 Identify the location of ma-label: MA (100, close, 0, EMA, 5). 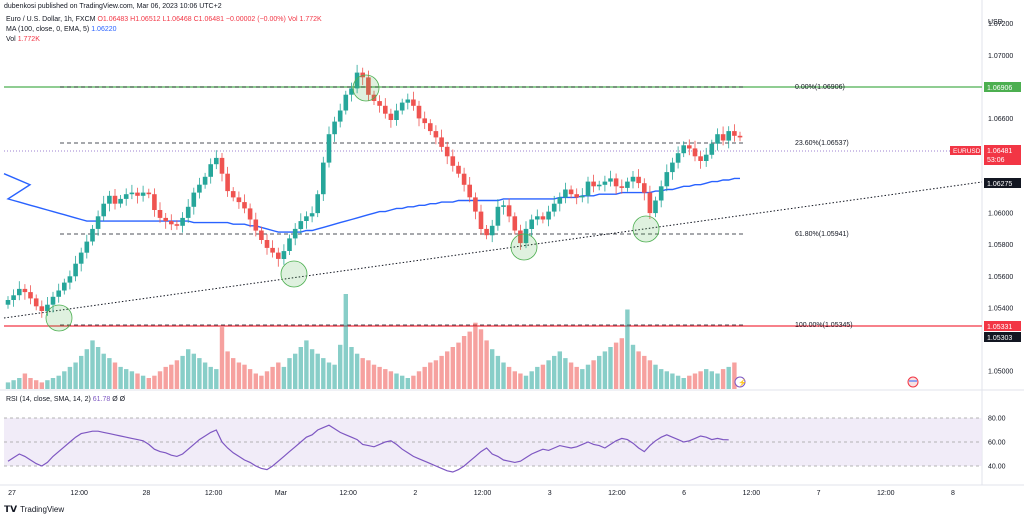
(48, 29).